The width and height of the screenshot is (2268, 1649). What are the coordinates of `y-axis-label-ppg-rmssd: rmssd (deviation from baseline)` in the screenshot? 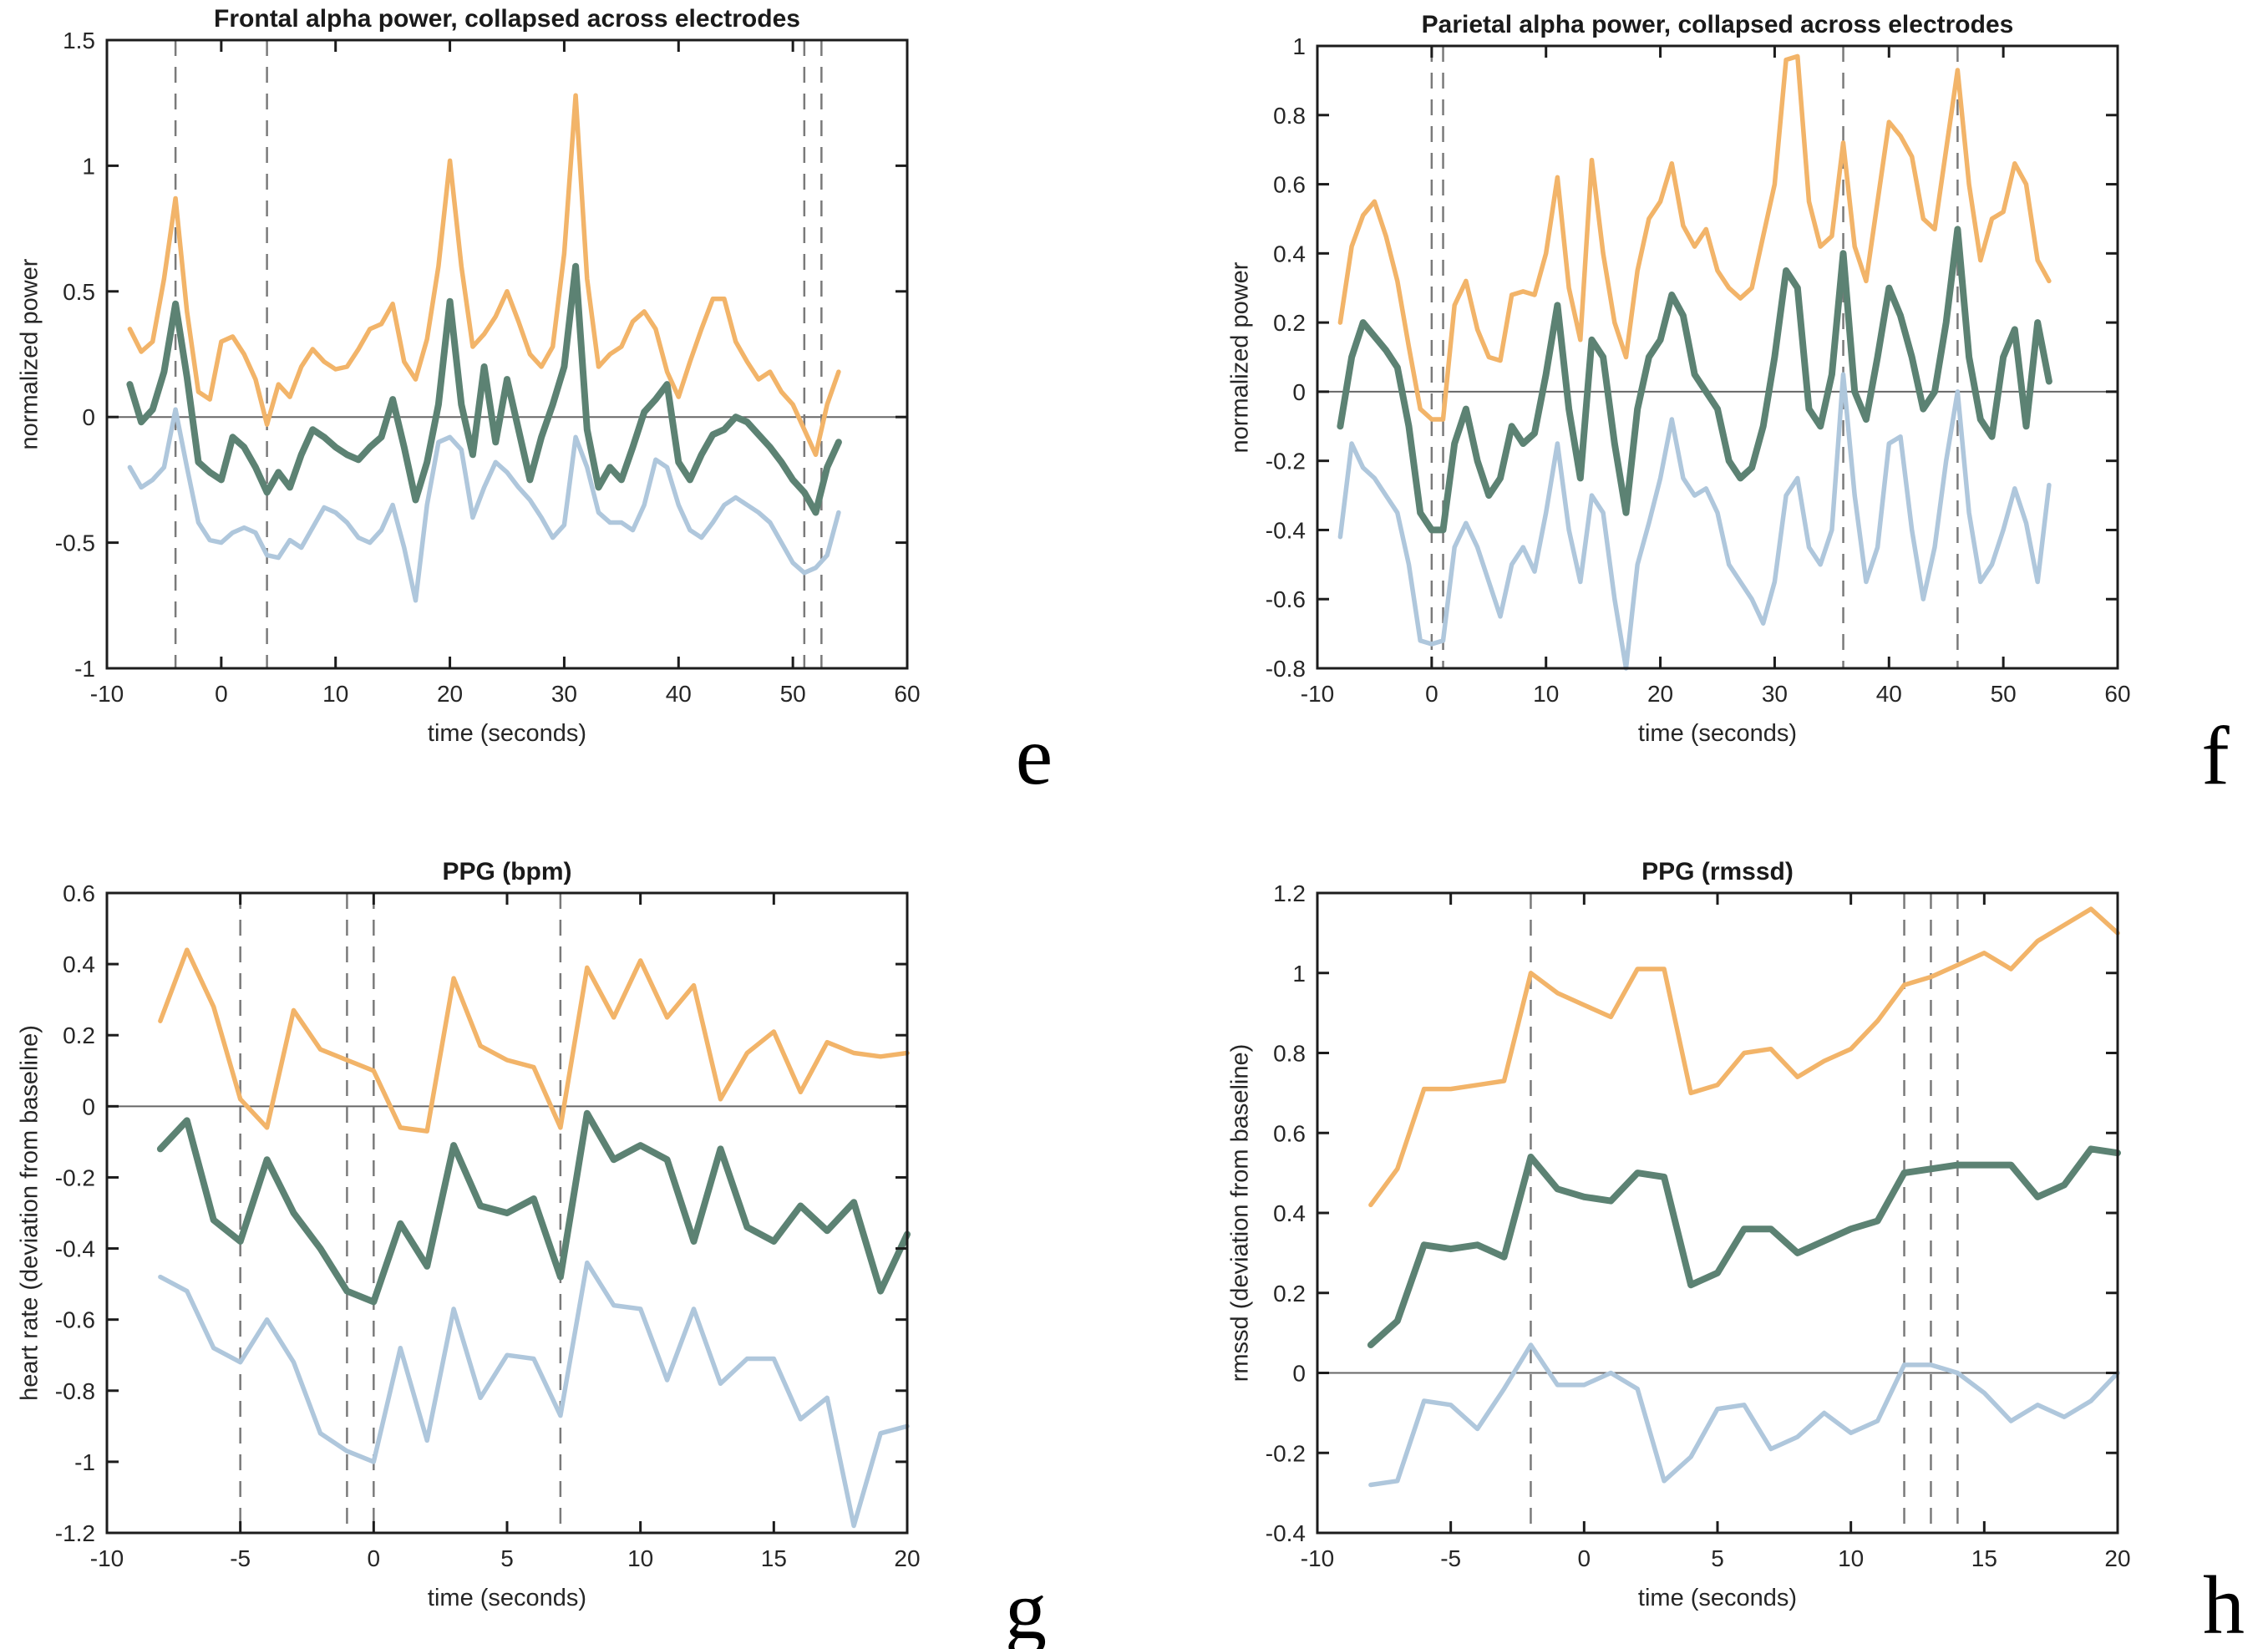 It's located at (1240, 1213).